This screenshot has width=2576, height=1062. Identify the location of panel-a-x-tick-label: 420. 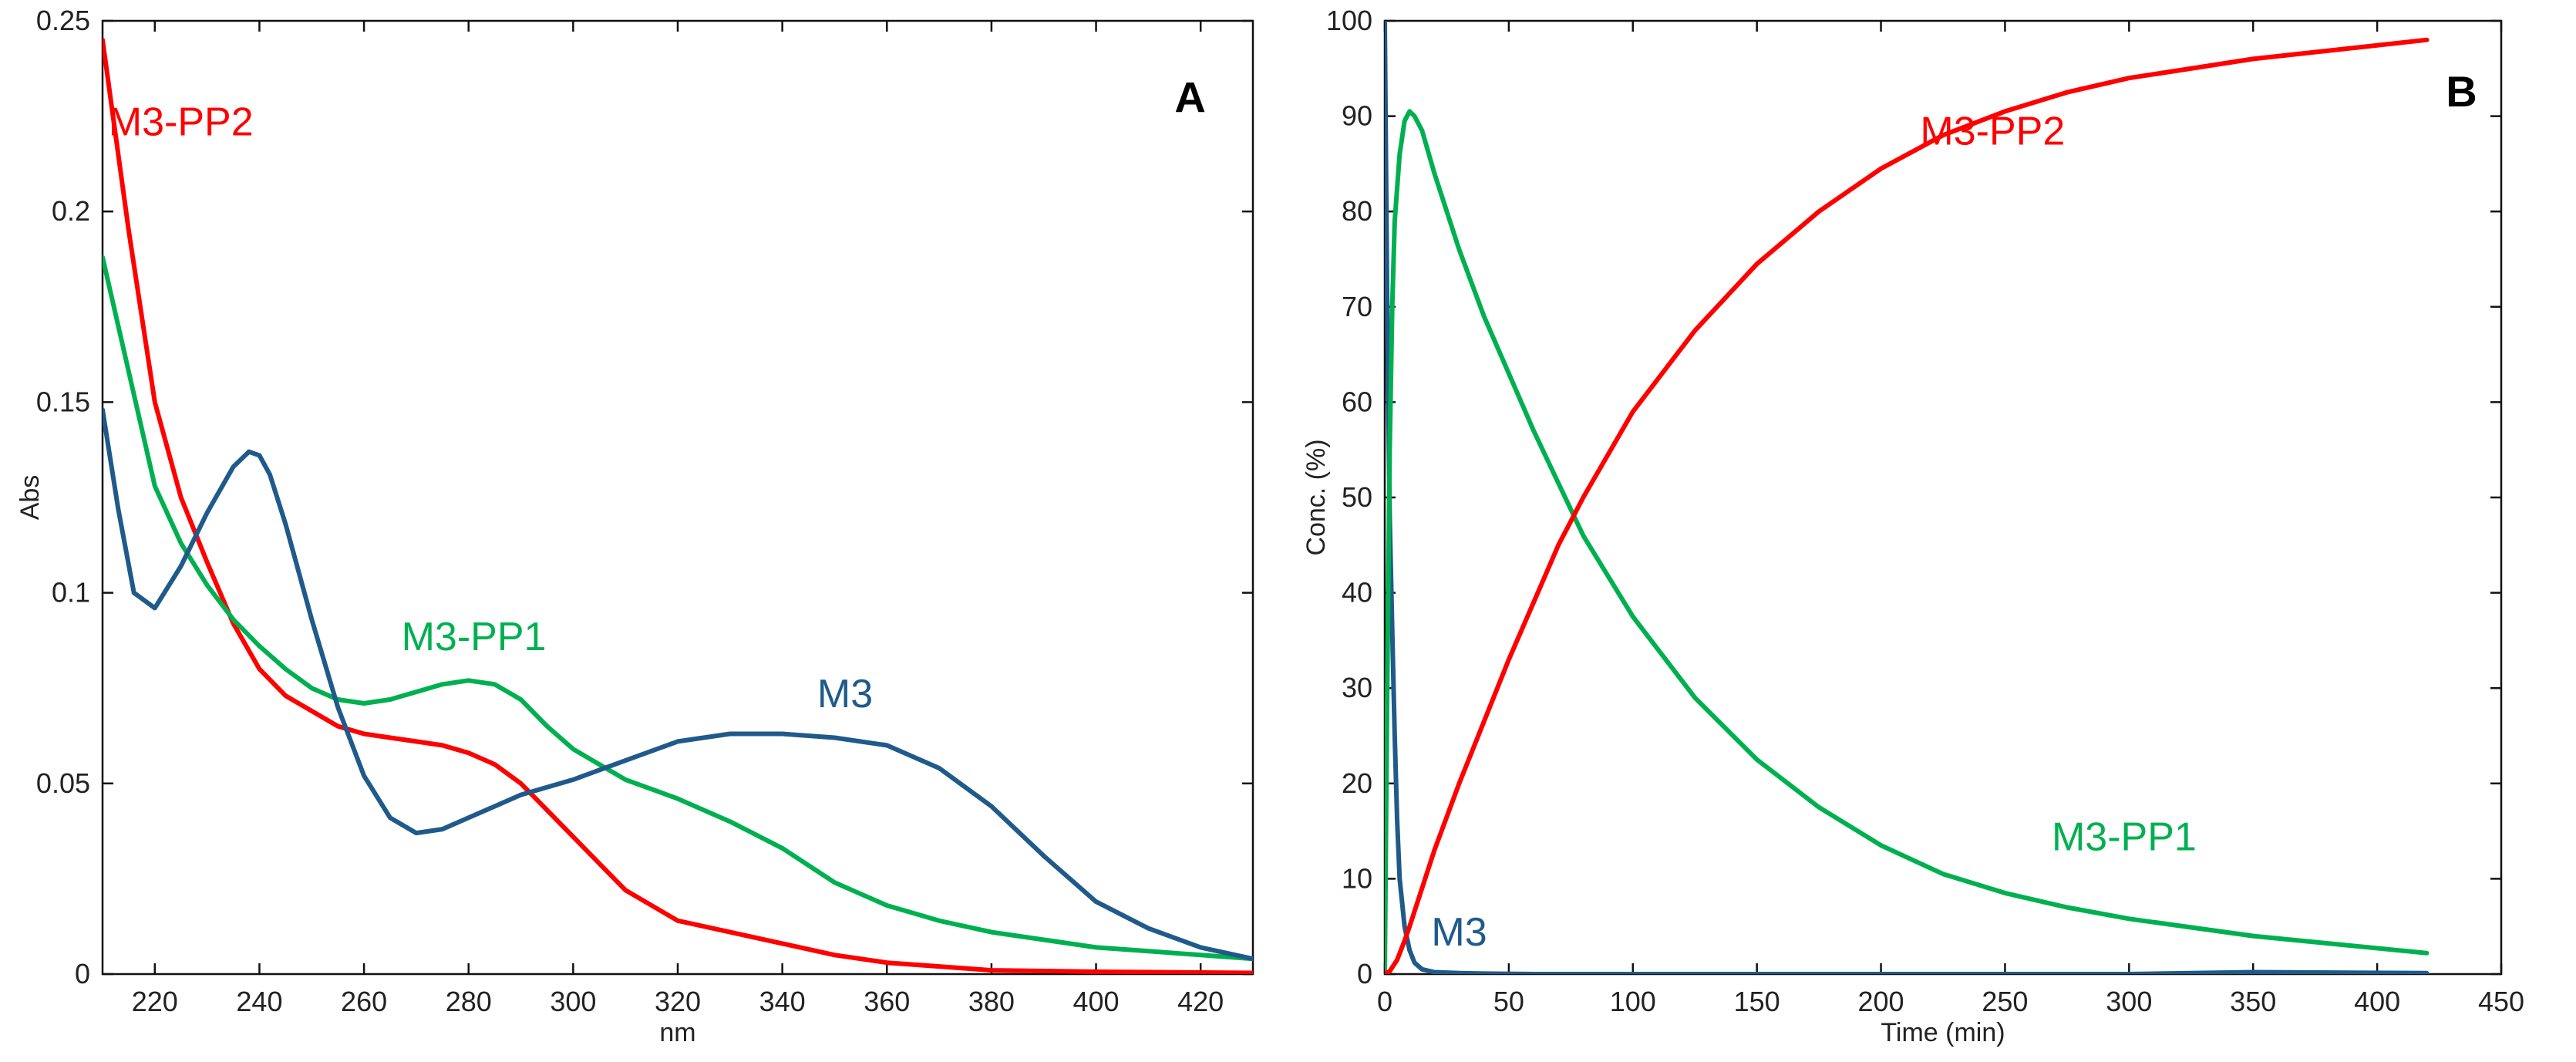
(1201, 1002).